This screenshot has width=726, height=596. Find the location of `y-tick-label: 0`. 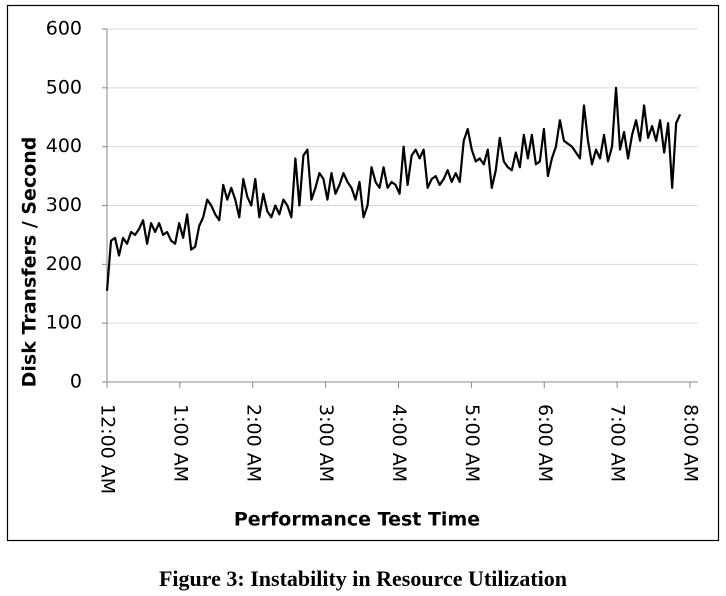

y-tick-label: 0 is located at coordinates (76, 382).